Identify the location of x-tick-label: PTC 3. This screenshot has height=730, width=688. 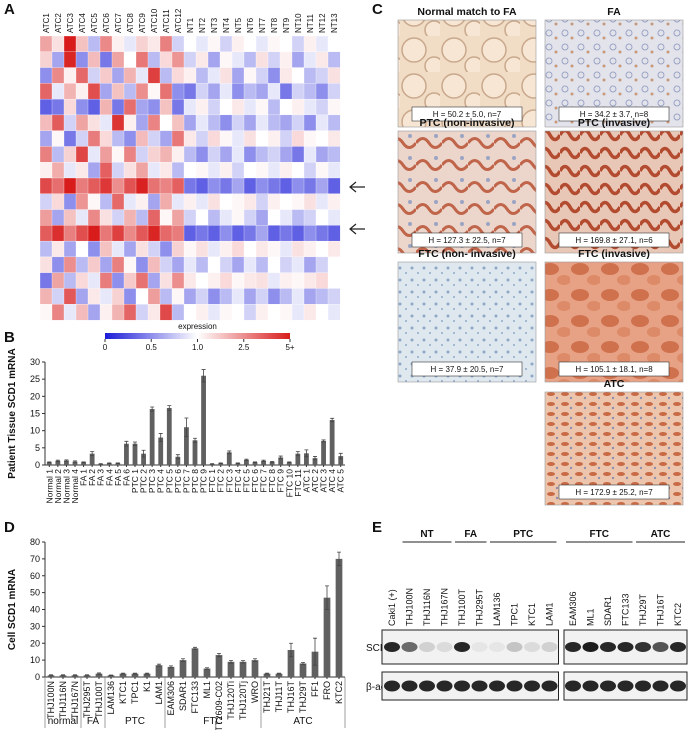
(152, 481).